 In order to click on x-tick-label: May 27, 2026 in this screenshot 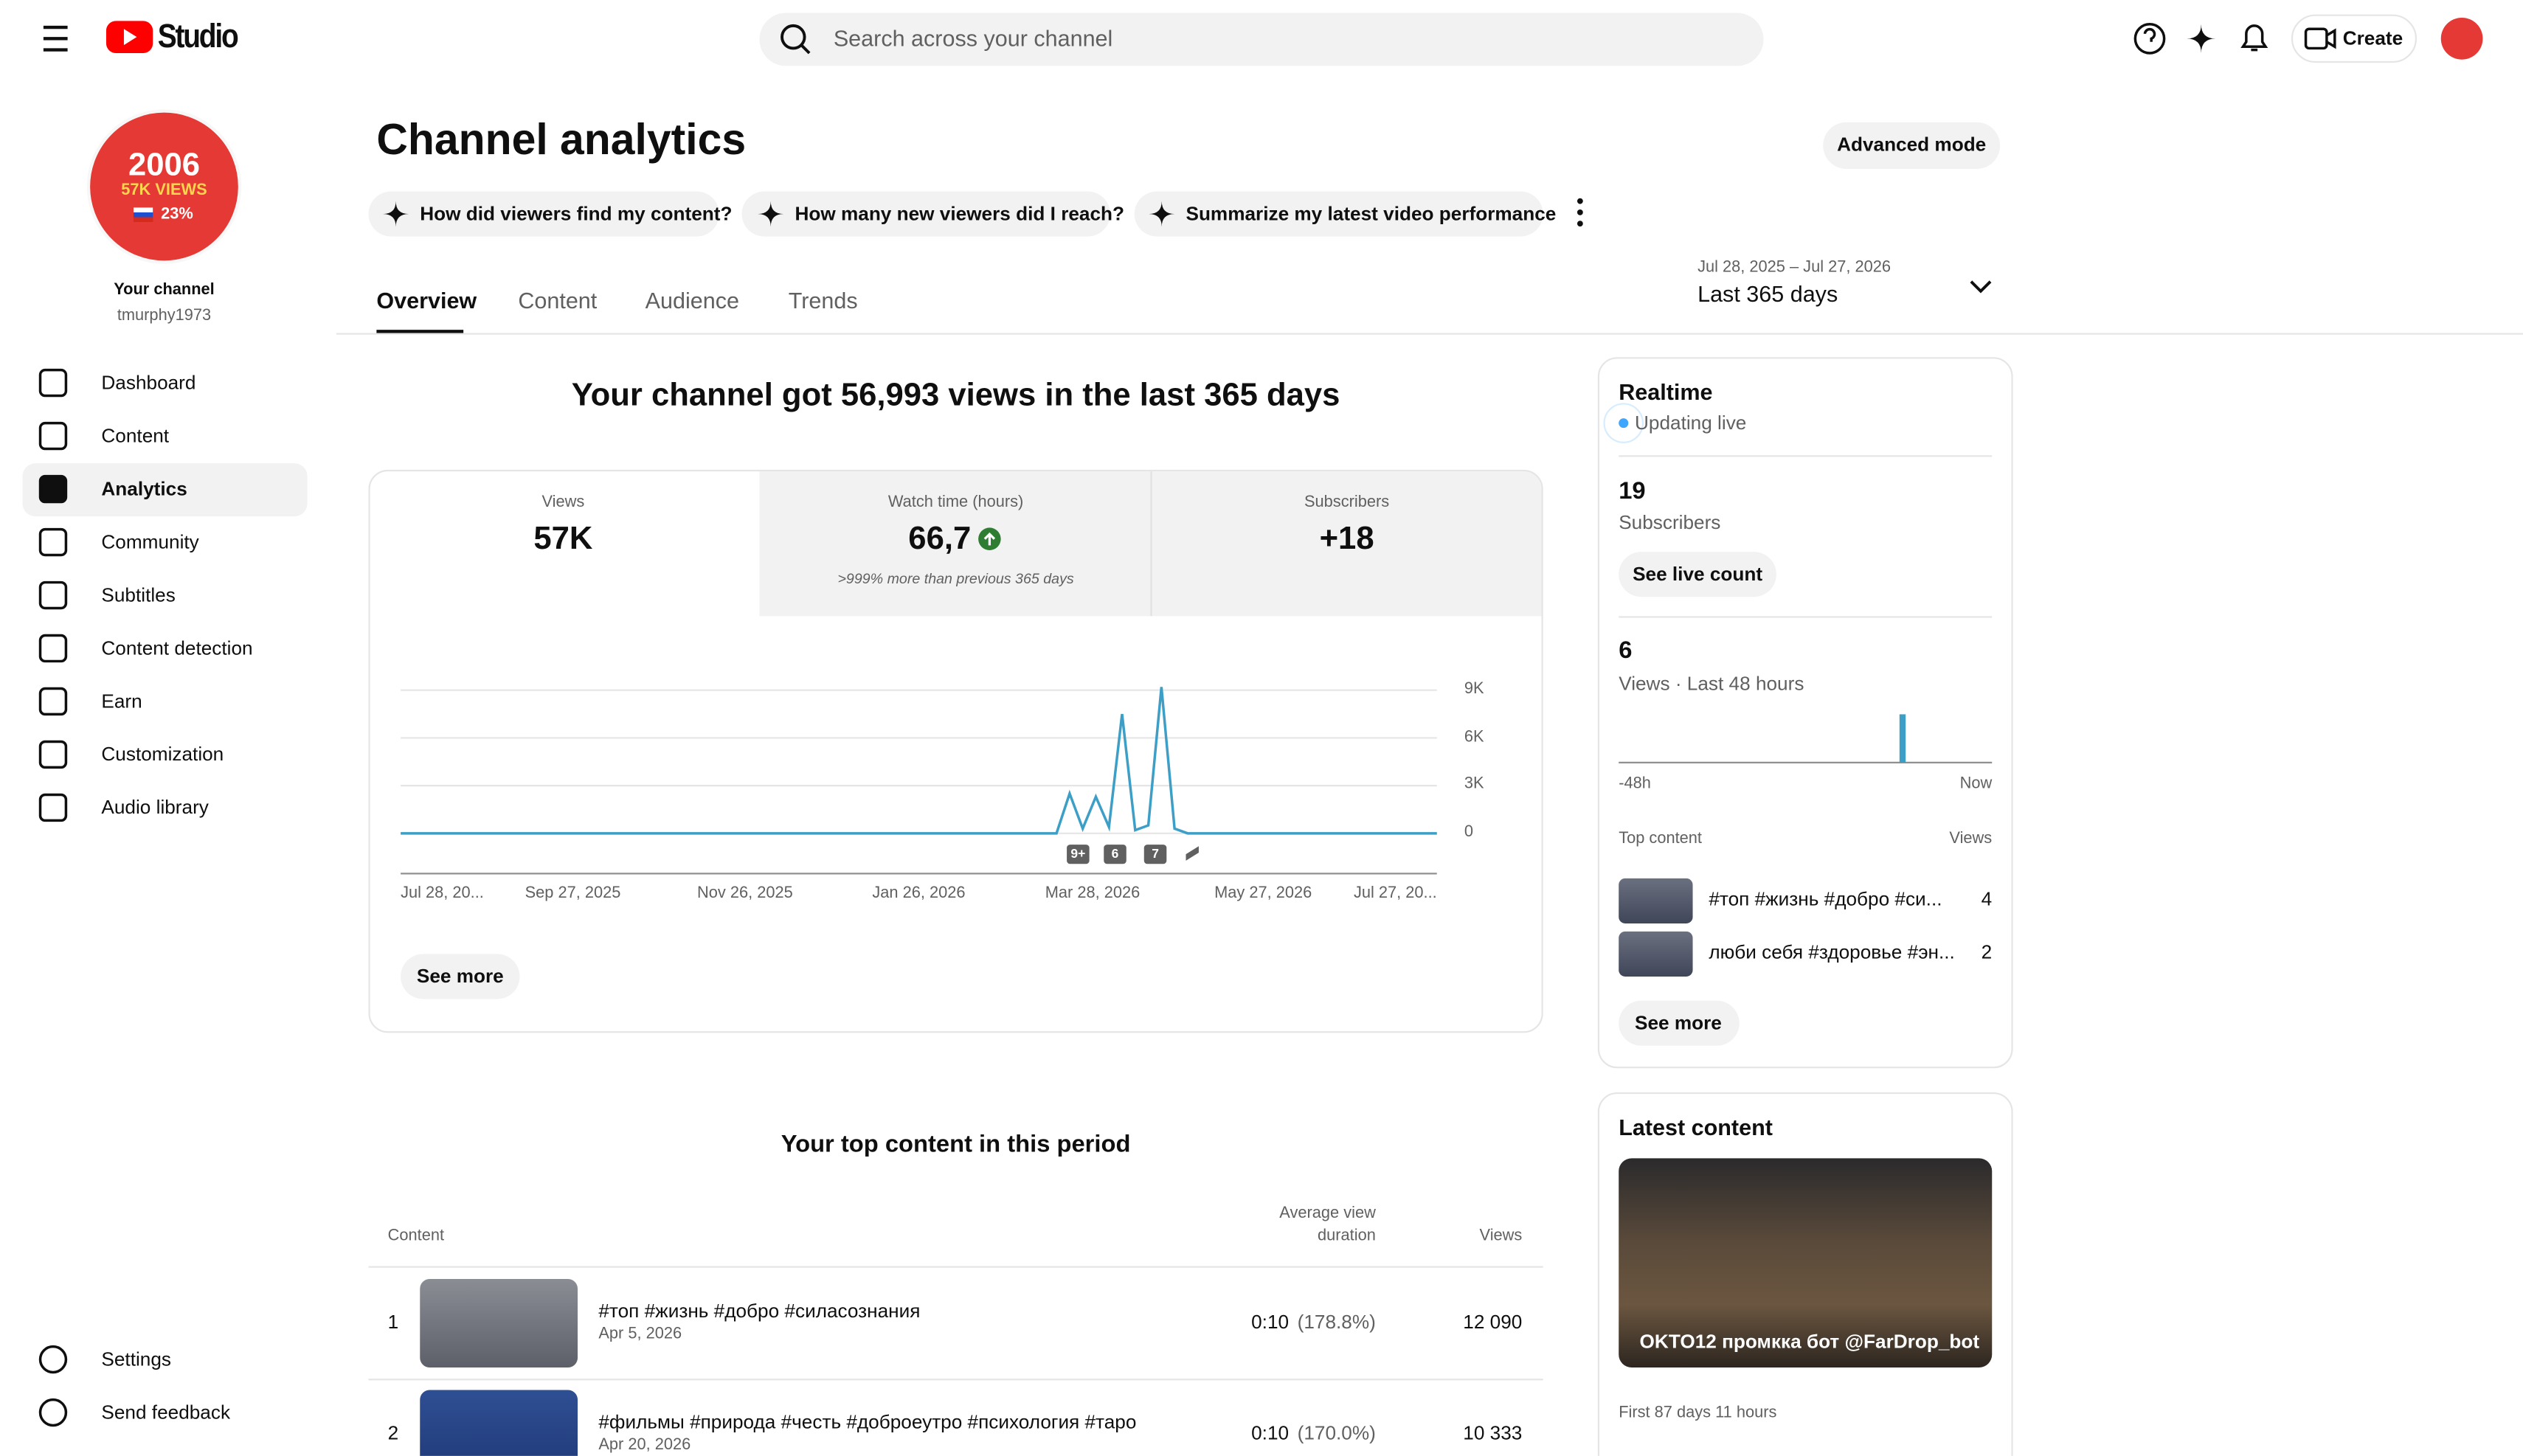, I will do `click(1263, 894)`.